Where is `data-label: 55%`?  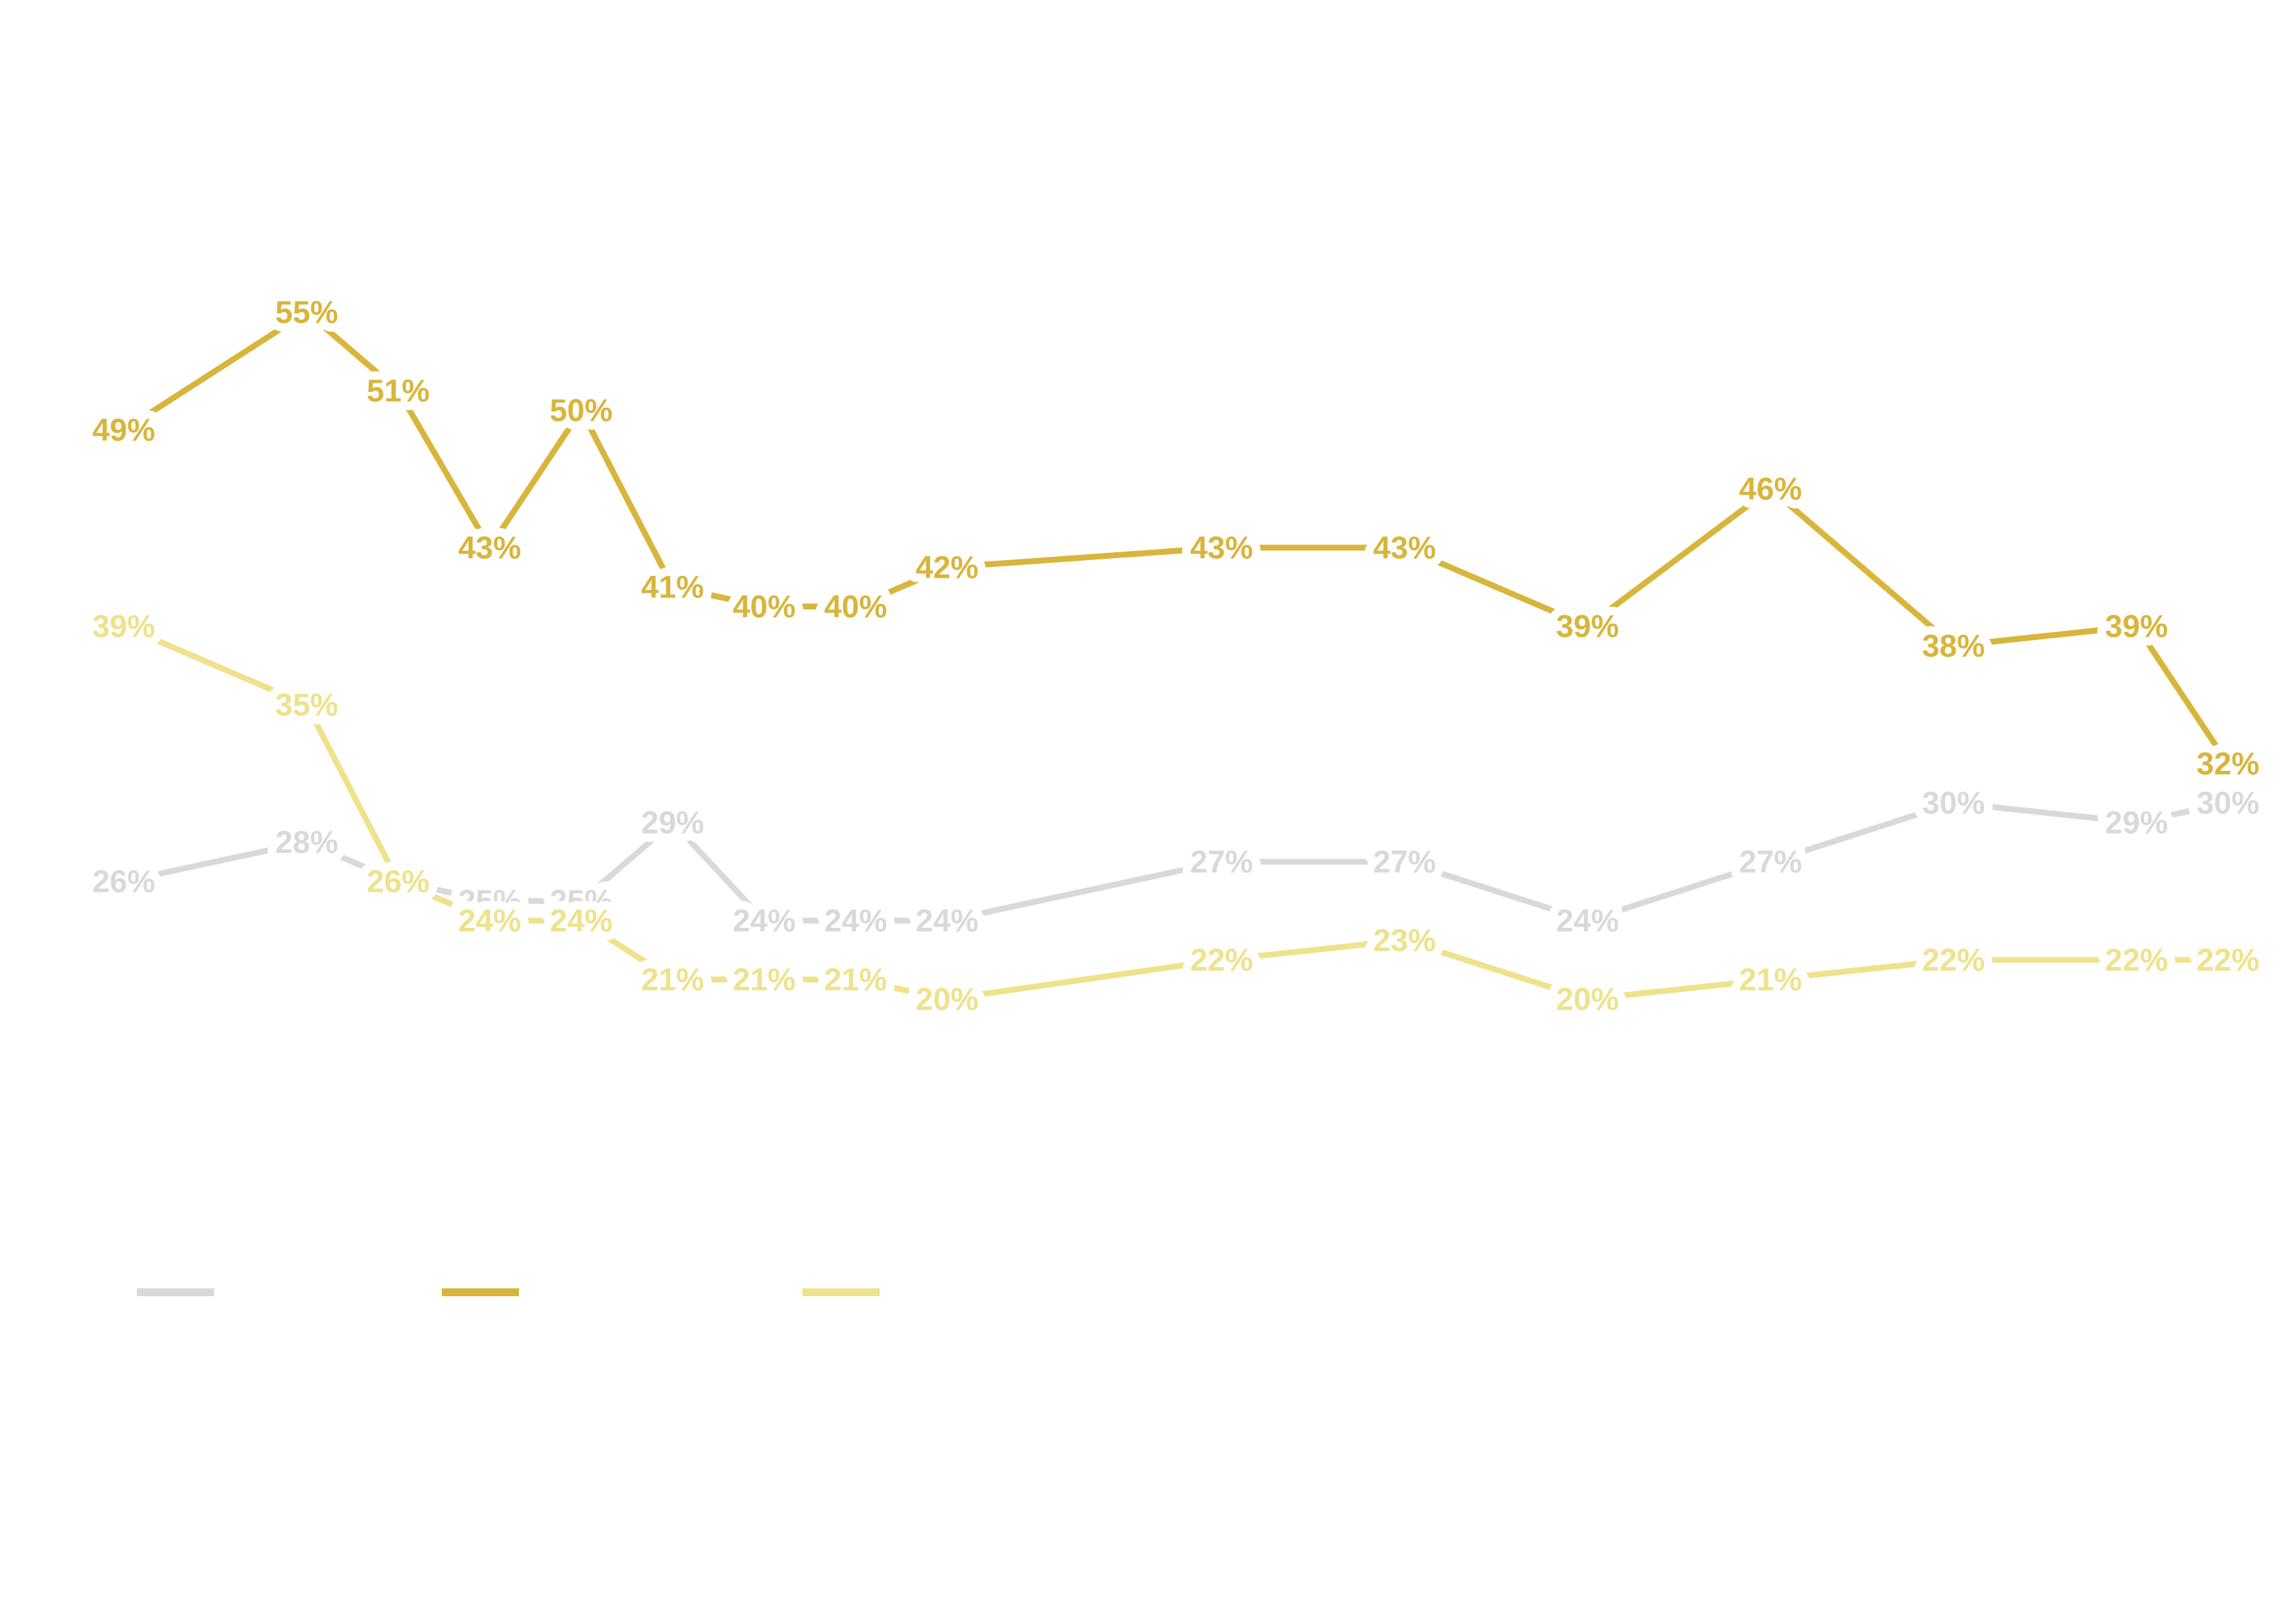 data-label: 55% is located at coordinates (307, 313).